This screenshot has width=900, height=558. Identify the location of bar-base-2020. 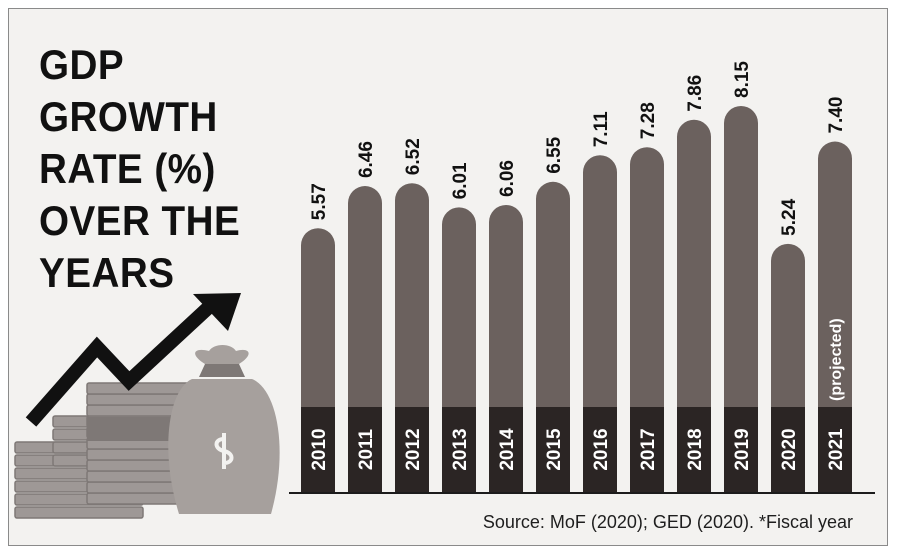
(788, 449).